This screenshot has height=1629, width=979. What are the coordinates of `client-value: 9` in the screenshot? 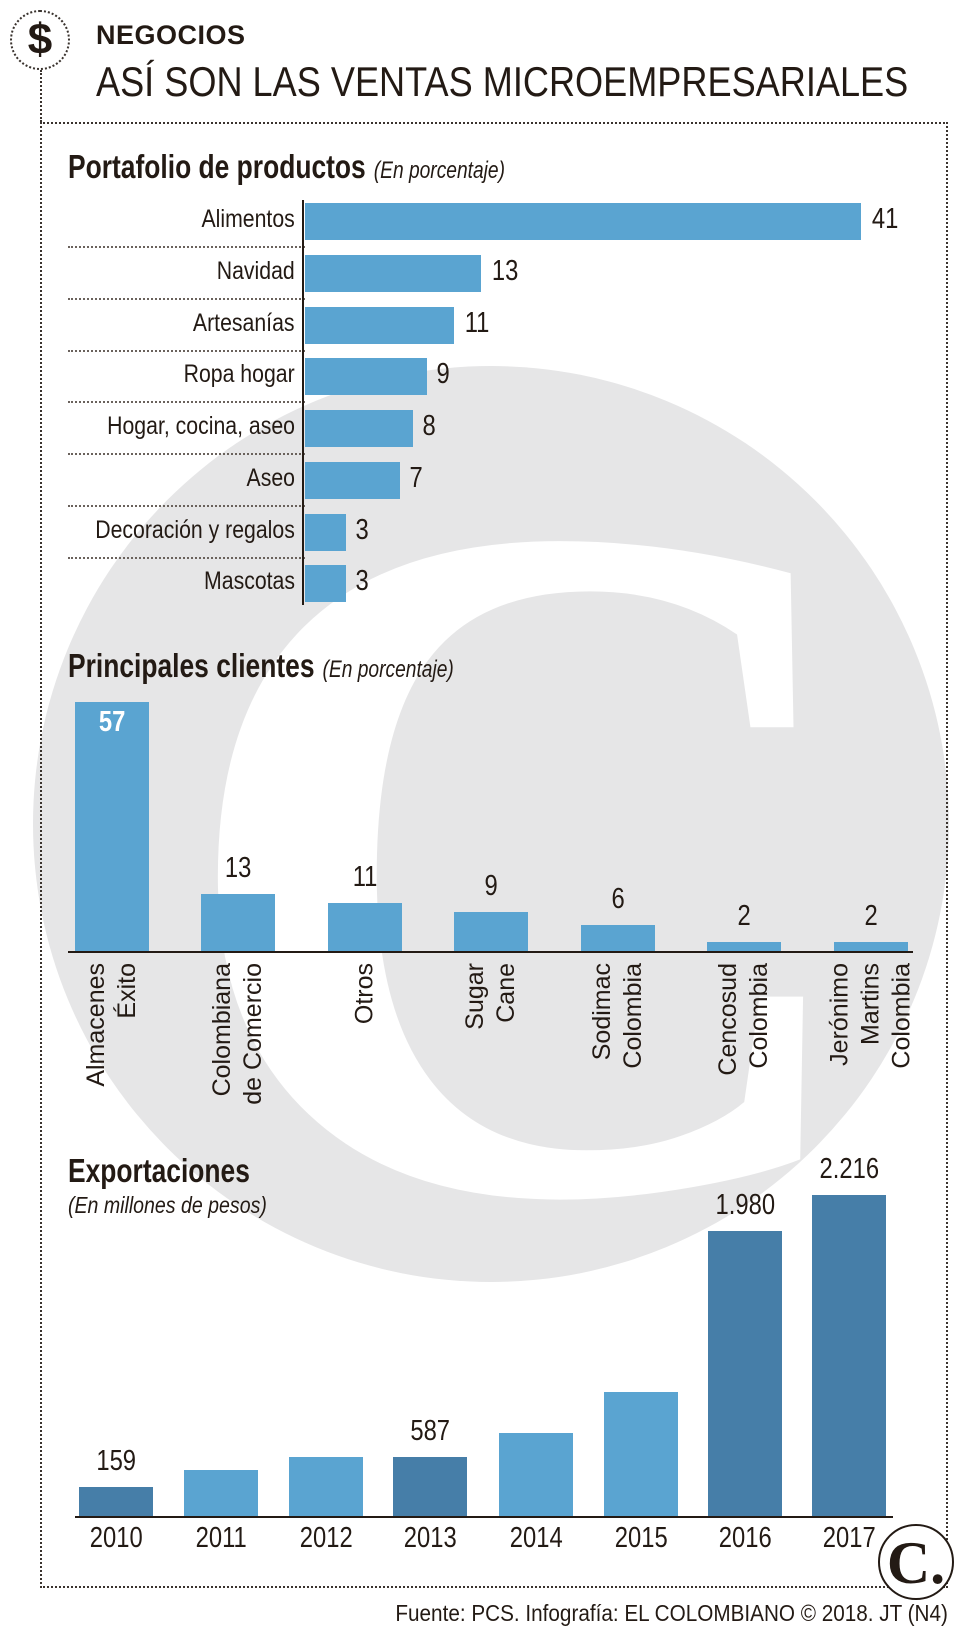 It's located at (491, 886).